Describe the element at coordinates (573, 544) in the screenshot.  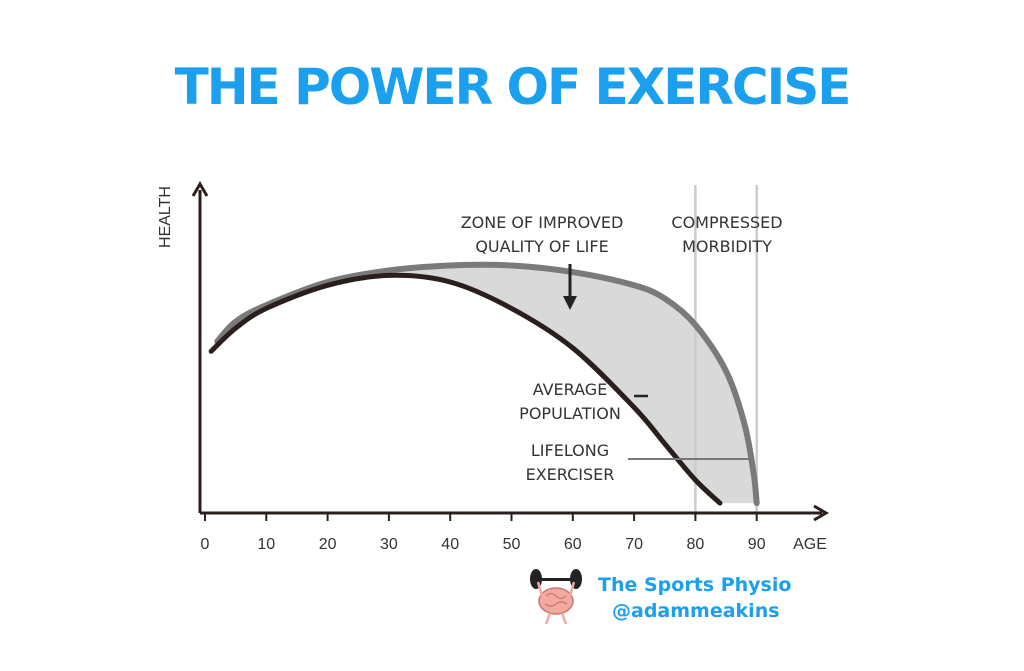
I see `x-tick-label: 60` at that location.